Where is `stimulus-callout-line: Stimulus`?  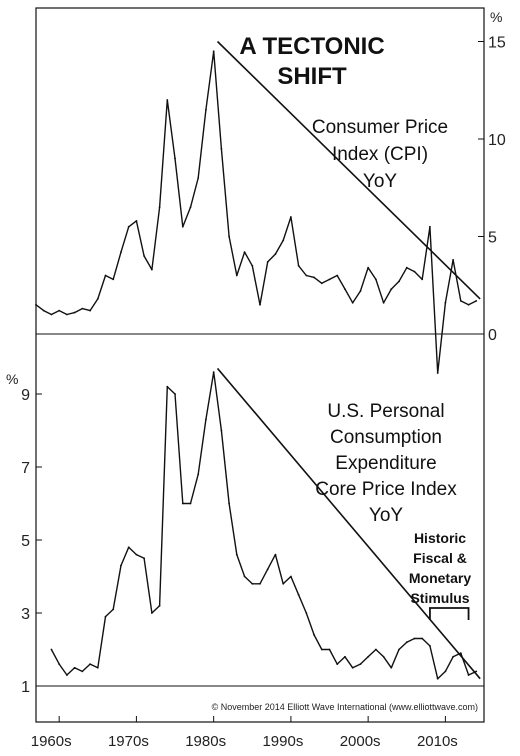 stimulus-callout-line: Stimulus is located at coordinates (439, 598).